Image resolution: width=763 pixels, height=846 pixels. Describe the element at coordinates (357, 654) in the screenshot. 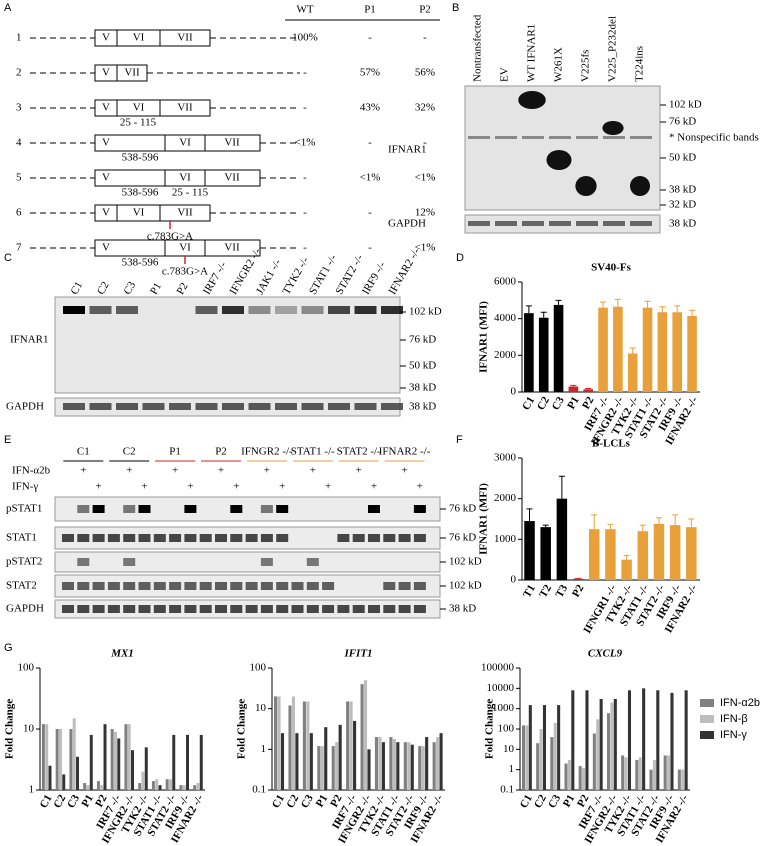

I see `chart-title: IFIT1` at that location.